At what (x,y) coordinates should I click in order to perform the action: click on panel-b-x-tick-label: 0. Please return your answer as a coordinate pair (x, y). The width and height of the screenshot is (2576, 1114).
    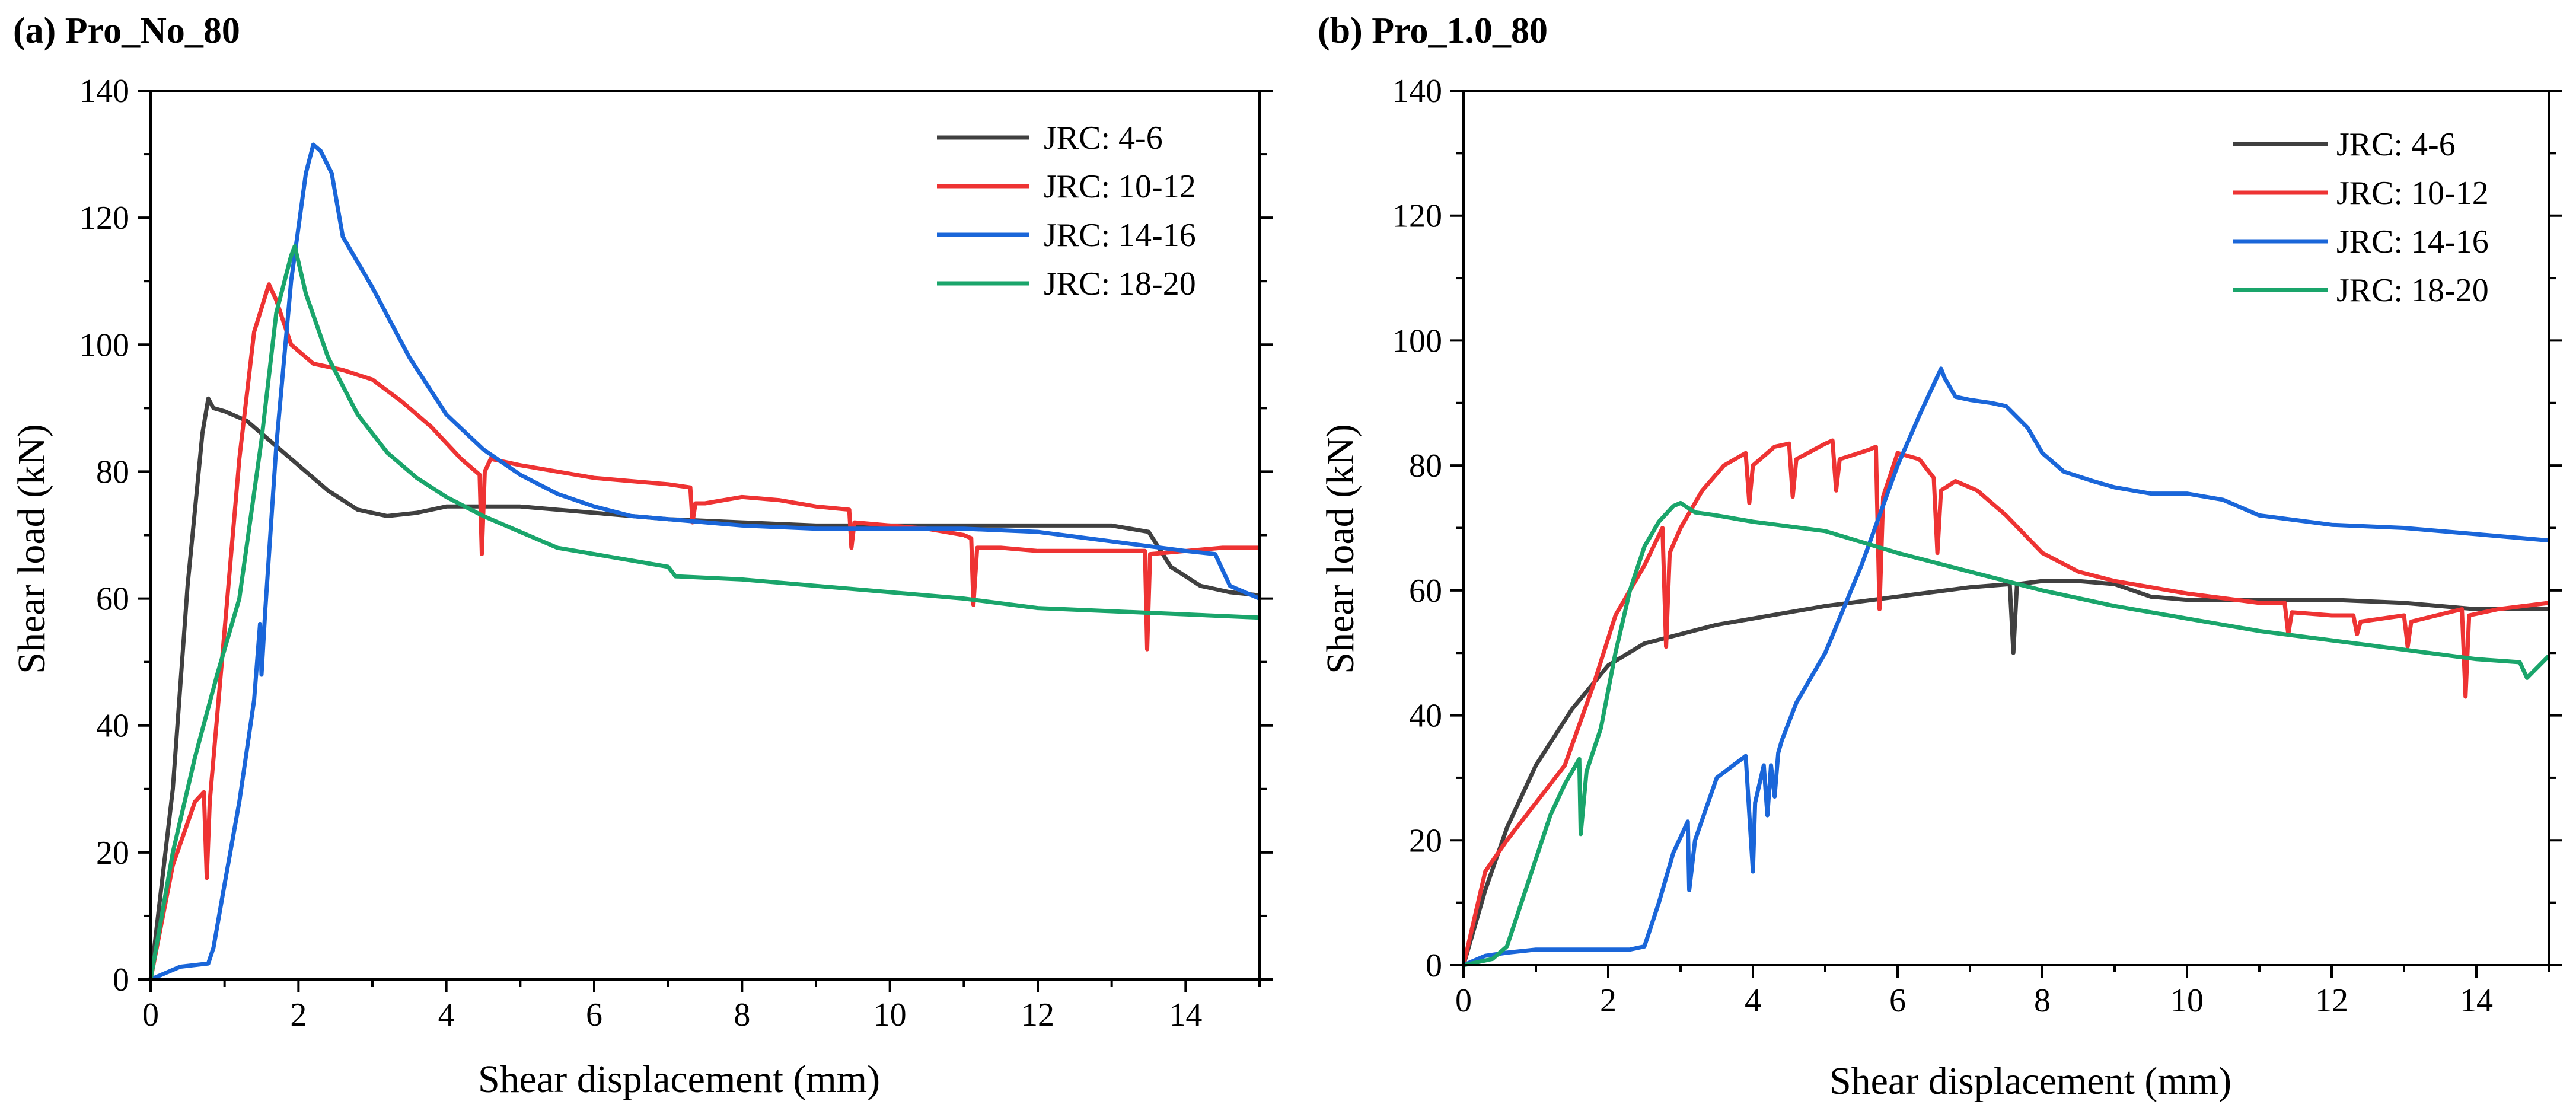
    Looking at the image, I should click on (1463, 1000).